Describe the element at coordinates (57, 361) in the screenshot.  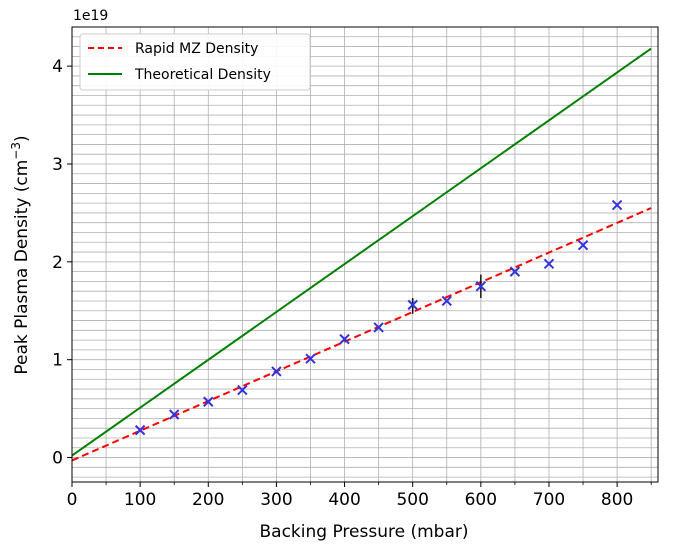
I see `y-tick-label: 1` at that location.